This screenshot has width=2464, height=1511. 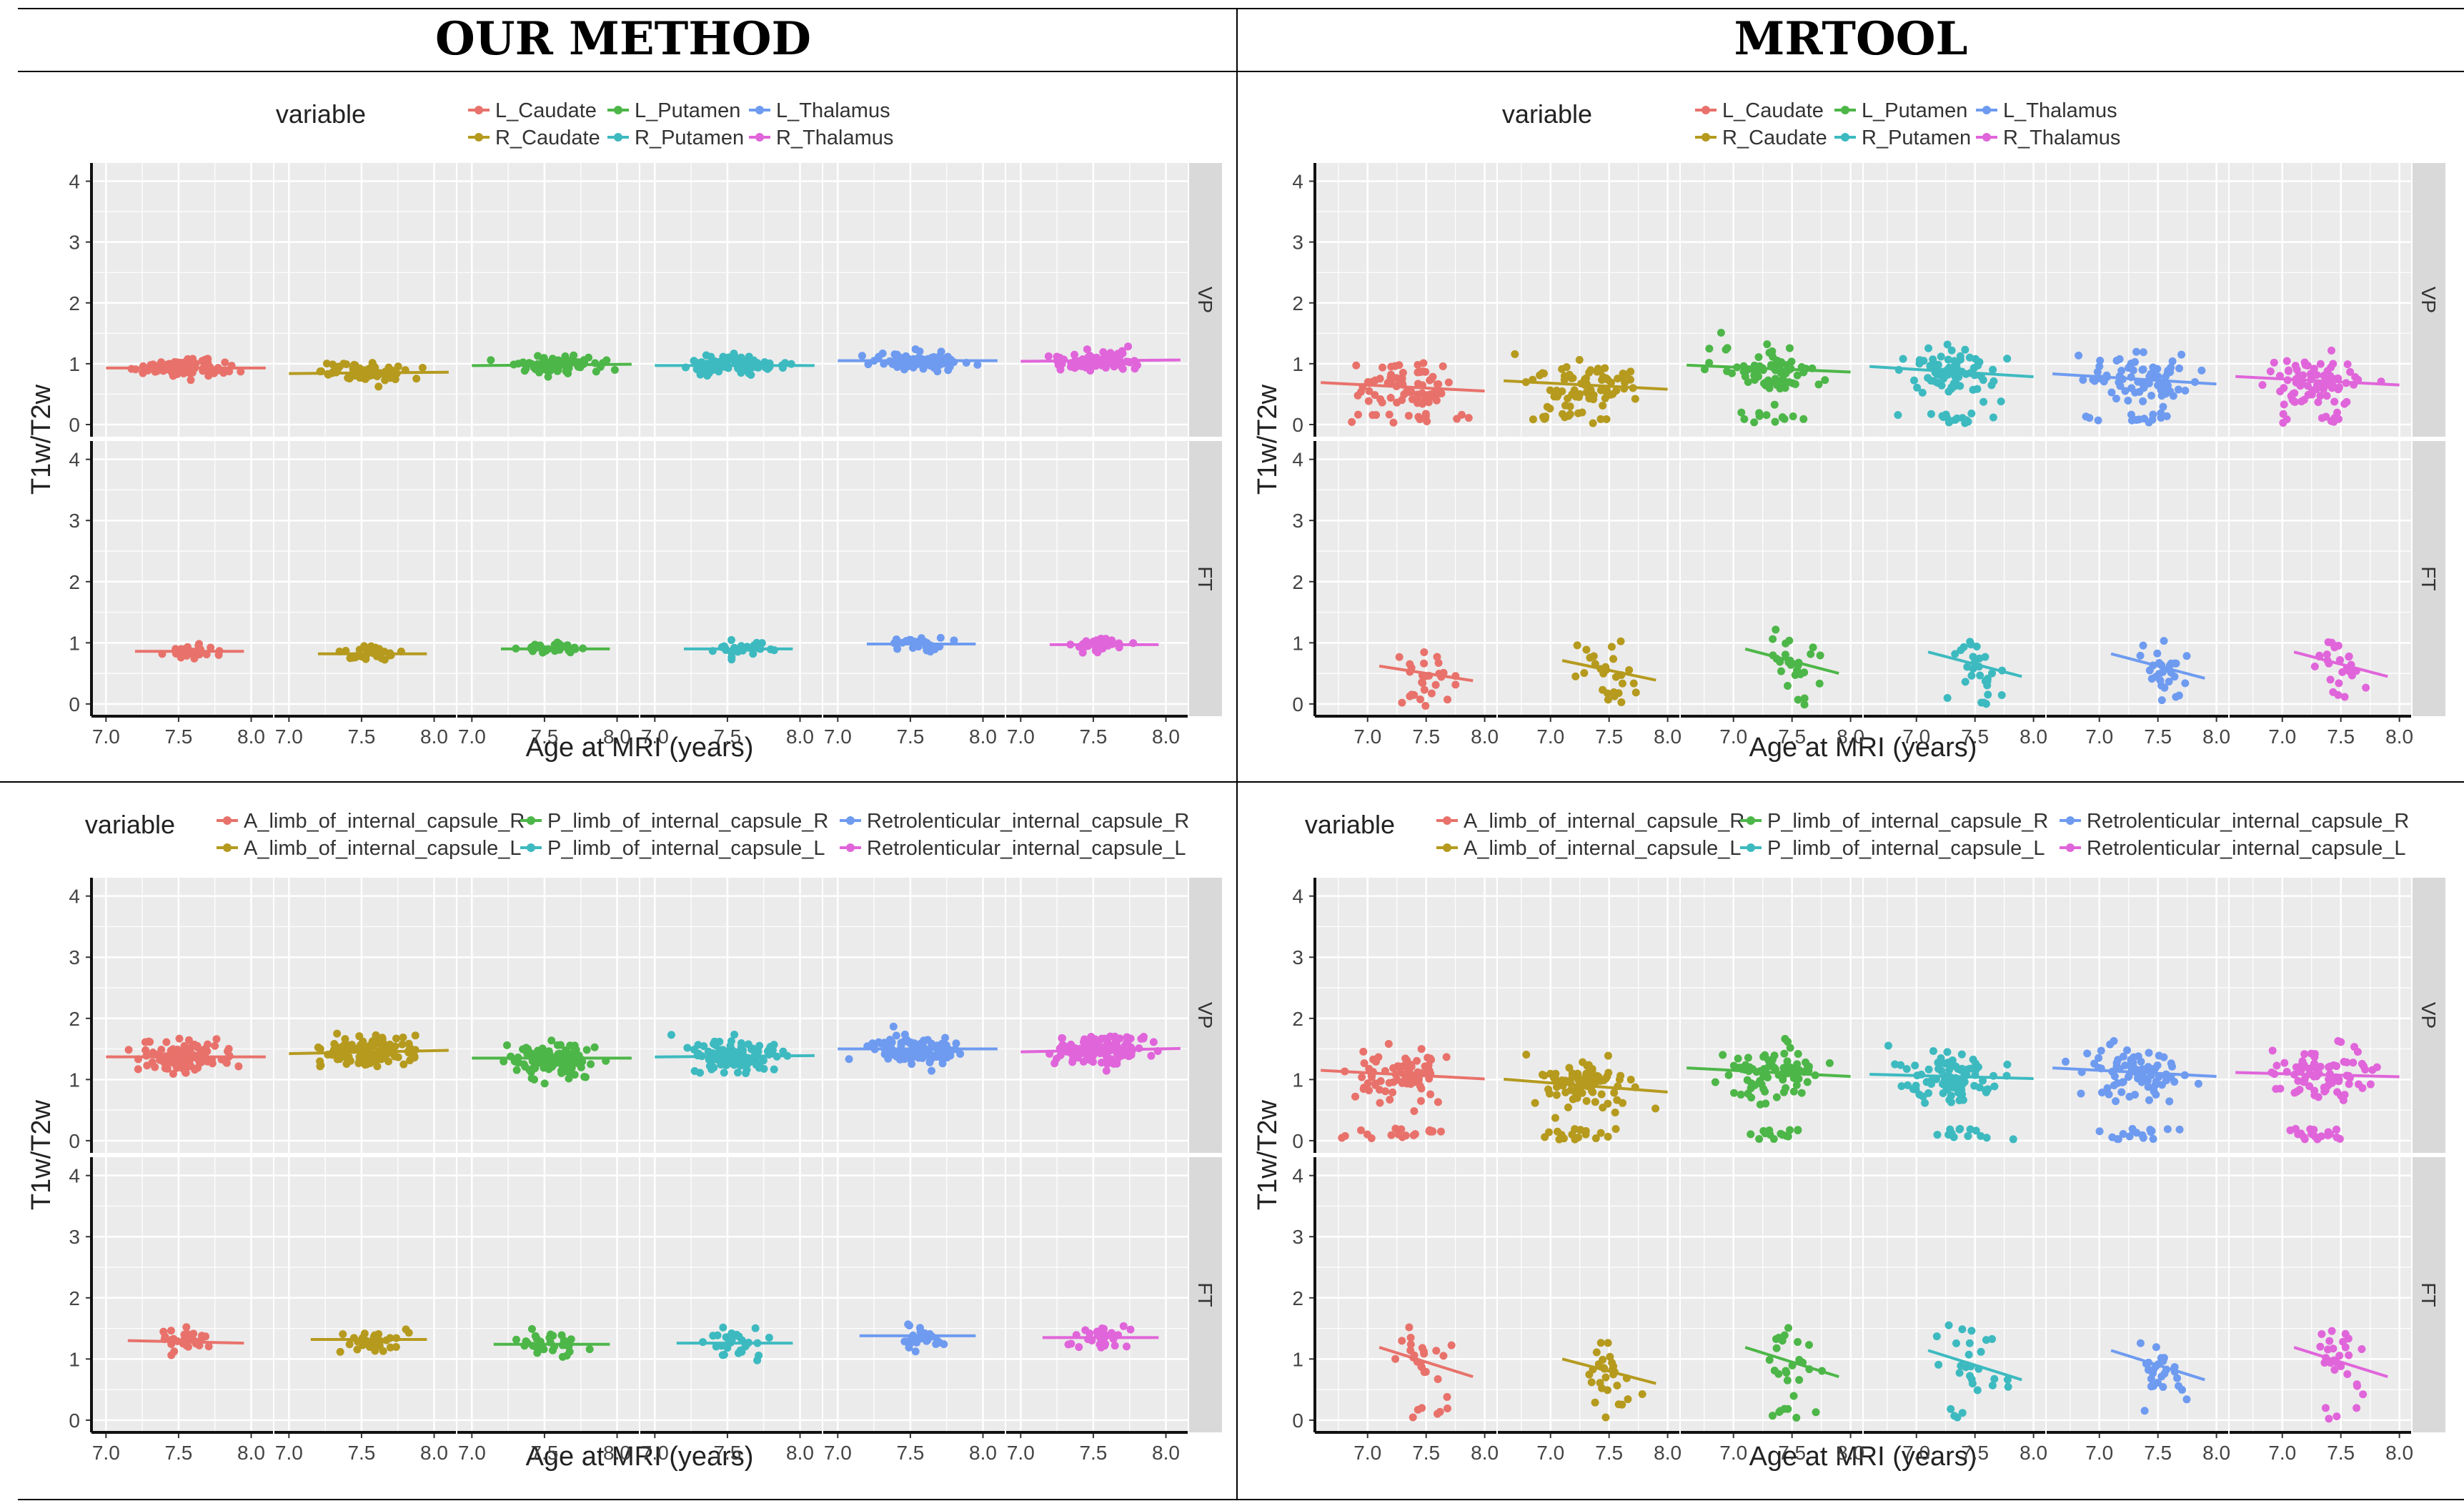 What do you see at coordinates (74, 460) in the screenshot?
I see `y-tick-label: 4` at bounding box center [74, 460].